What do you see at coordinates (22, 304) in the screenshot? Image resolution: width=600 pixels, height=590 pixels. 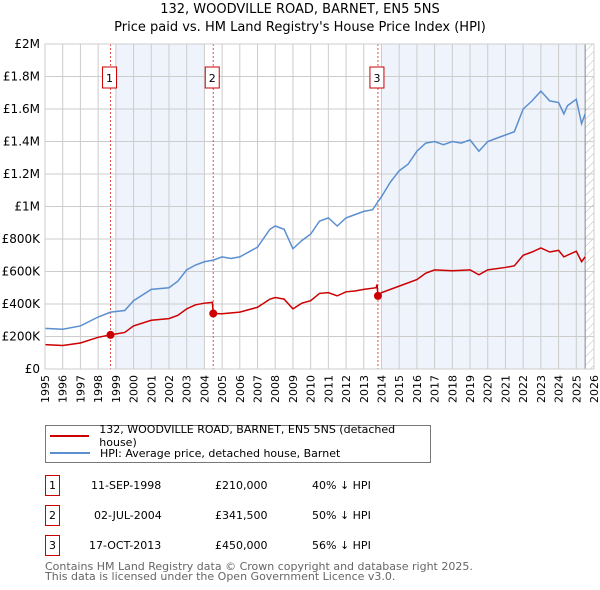 I see `y-tick-label: £400K` at bounding box center [22, 304].